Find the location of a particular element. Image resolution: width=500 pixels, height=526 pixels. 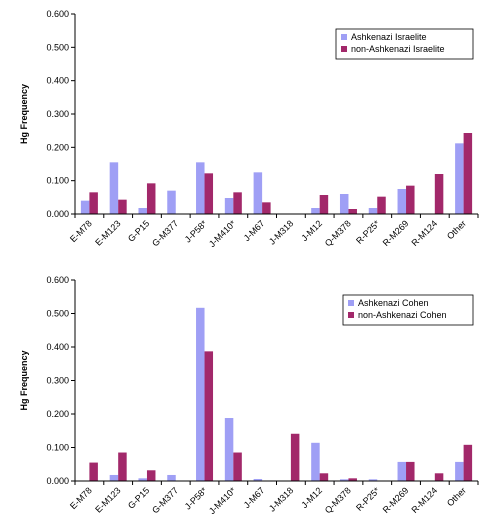

legend: Ashkenazi Cohen non-Ashkenazi Cohen is located at coordinates (408, 310).